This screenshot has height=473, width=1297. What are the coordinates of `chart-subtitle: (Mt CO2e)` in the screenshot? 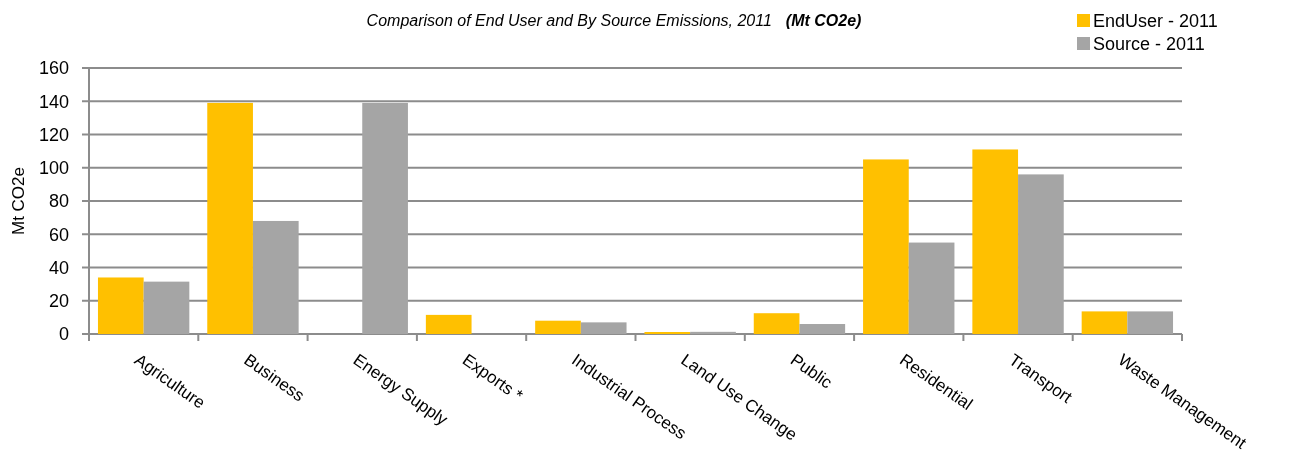 It's located at (823, 20).